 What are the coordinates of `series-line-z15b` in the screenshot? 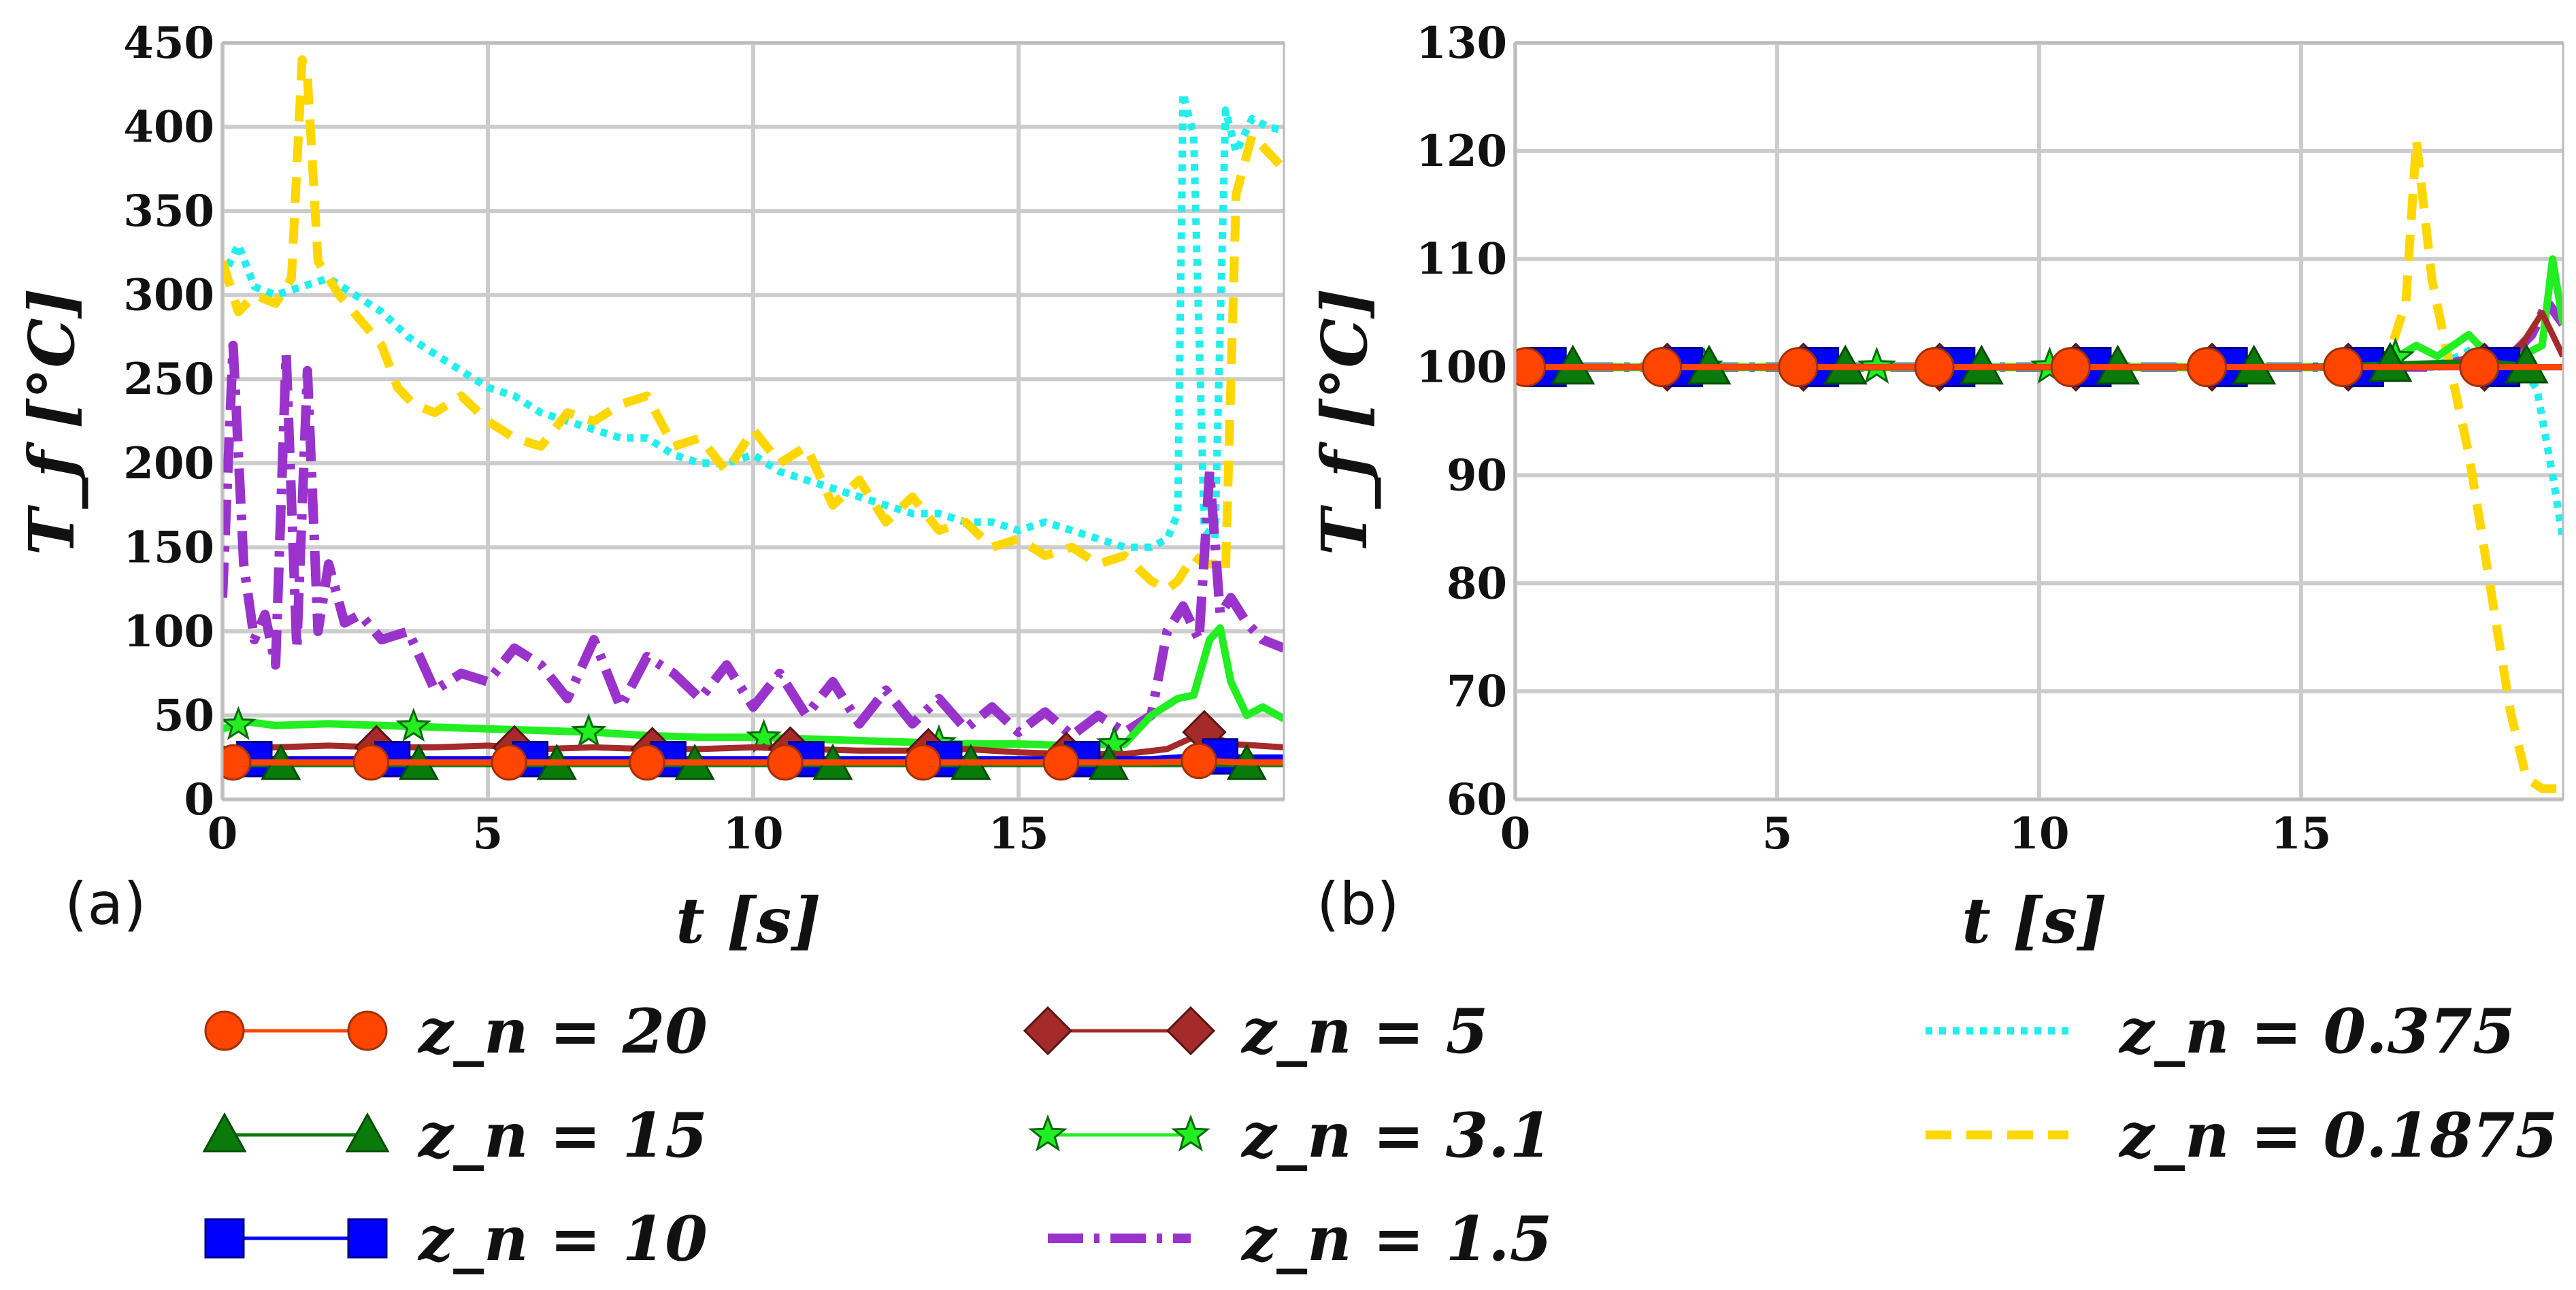 It's located at (753, 540).